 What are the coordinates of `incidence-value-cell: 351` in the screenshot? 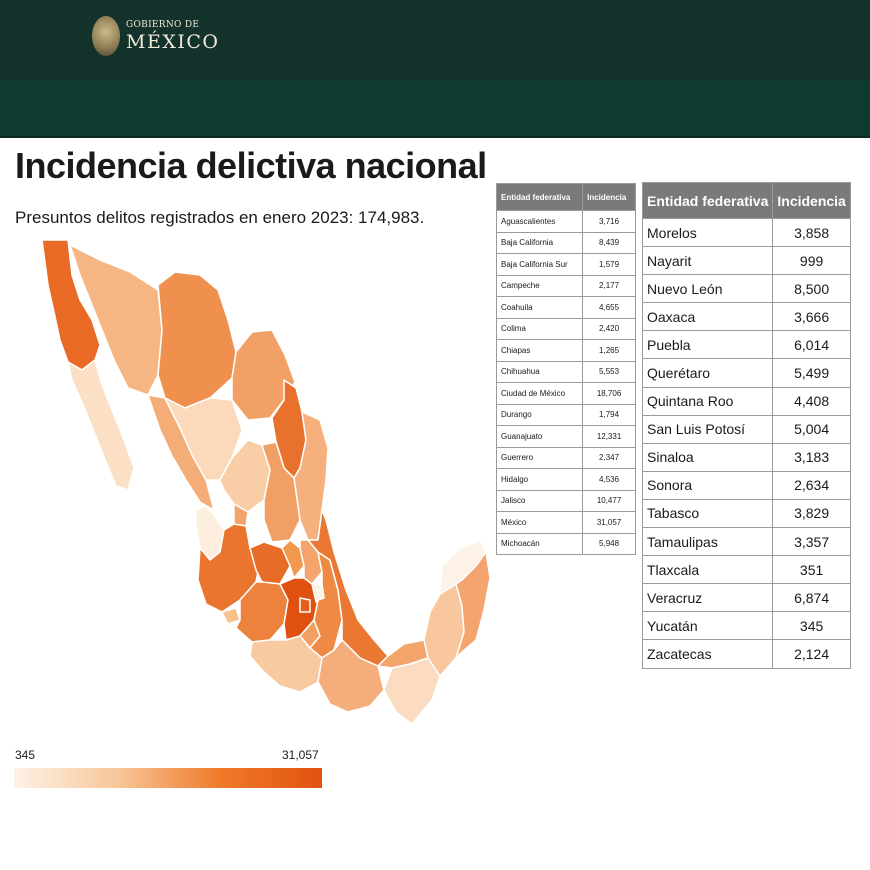 It's located at (811, 570).